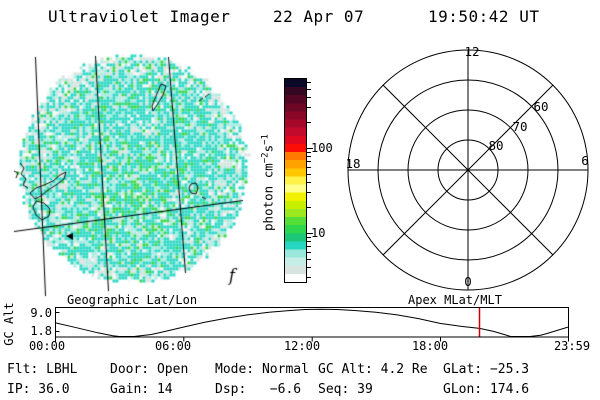 The image size is (600, 400). What do you see at coordinates (353, 163) in the screenshot?
I see `mlt-18-label: 18` at bounding box center [353, 163].